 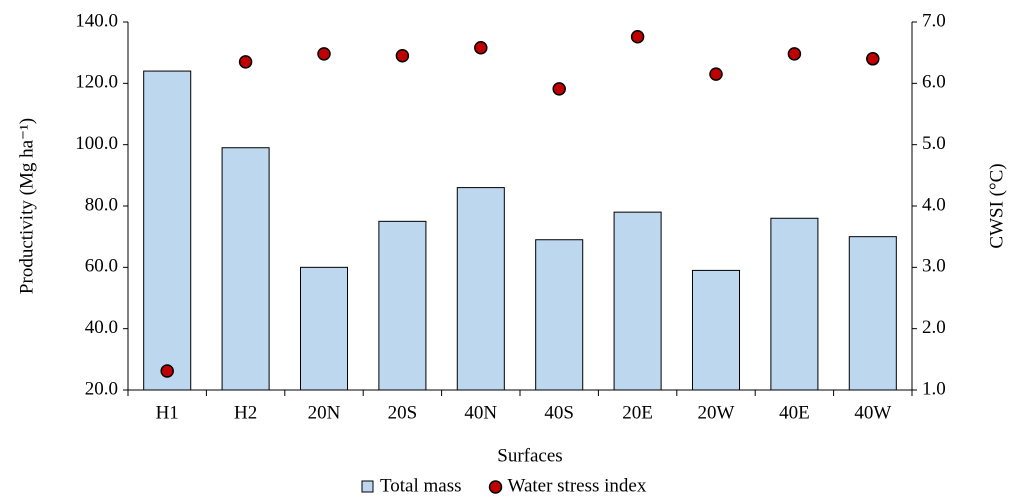 I want to click on x-tick-label: 40N, so click(x=480, y=412).